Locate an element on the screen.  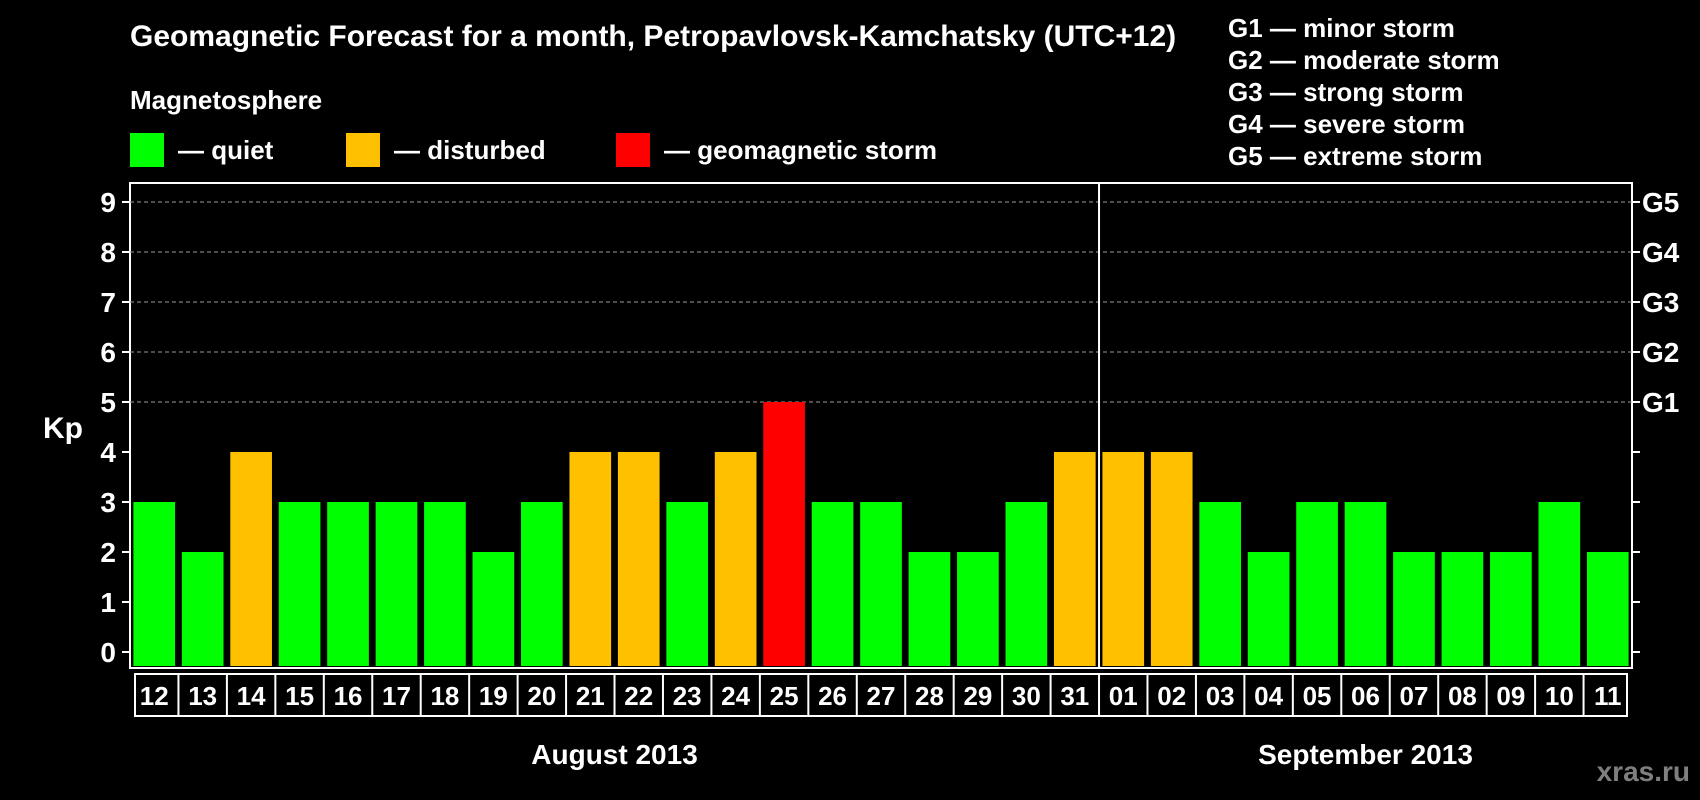
x-tick-label-26: 26 is located at coordinates (832, 696).